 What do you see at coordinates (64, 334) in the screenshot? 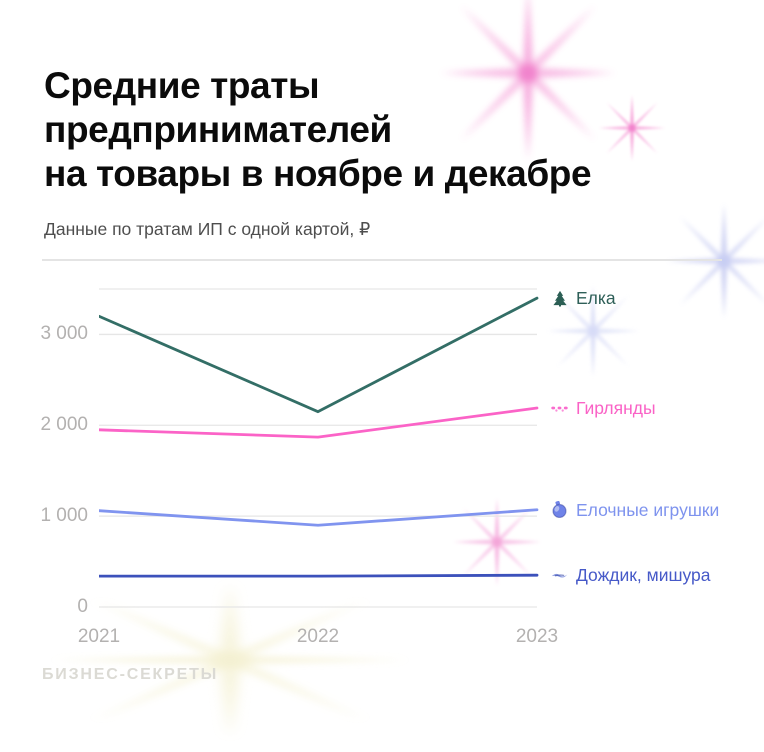
I see `y-axis-tick-label: 3 000` at bounding box center [64, 334].